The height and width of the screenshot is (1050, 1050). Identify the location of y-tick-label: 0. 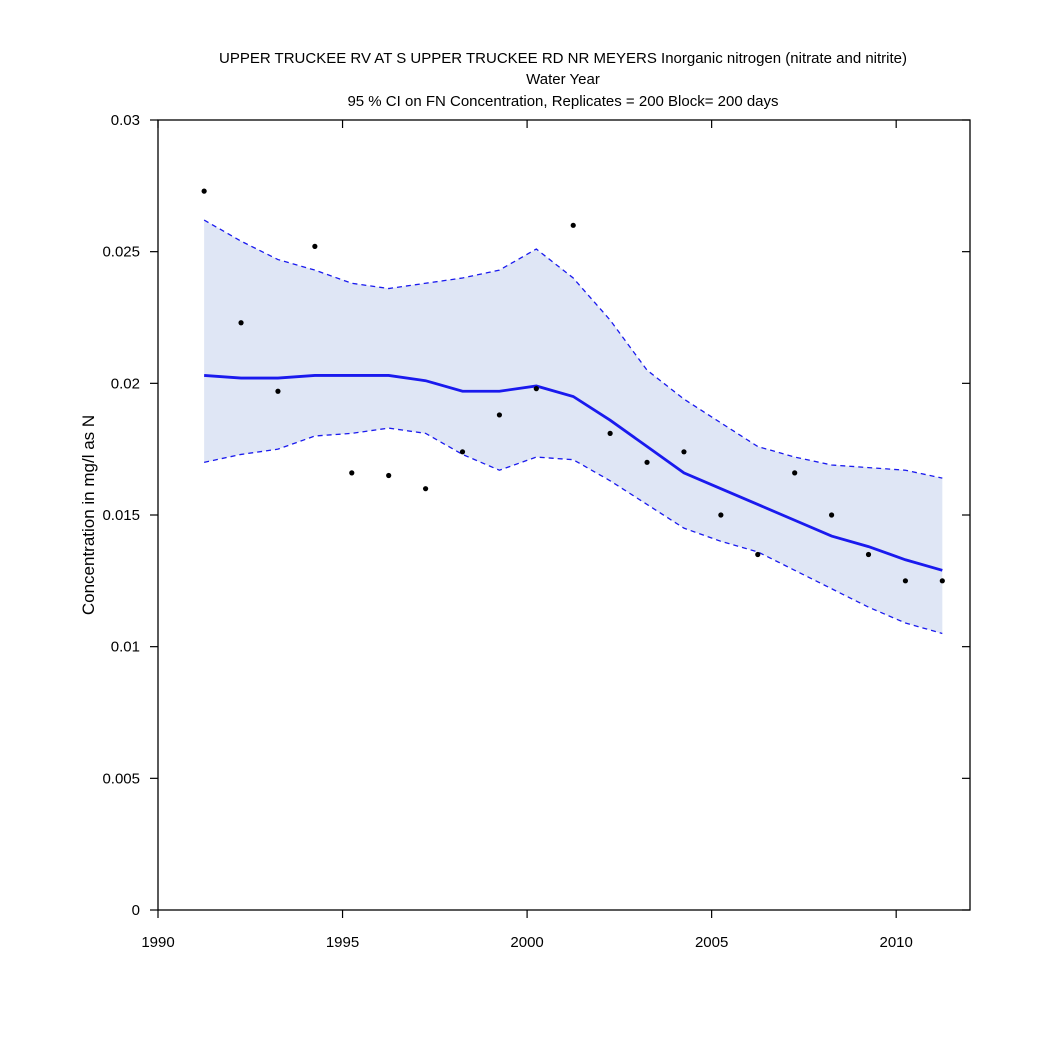
(136, 910).